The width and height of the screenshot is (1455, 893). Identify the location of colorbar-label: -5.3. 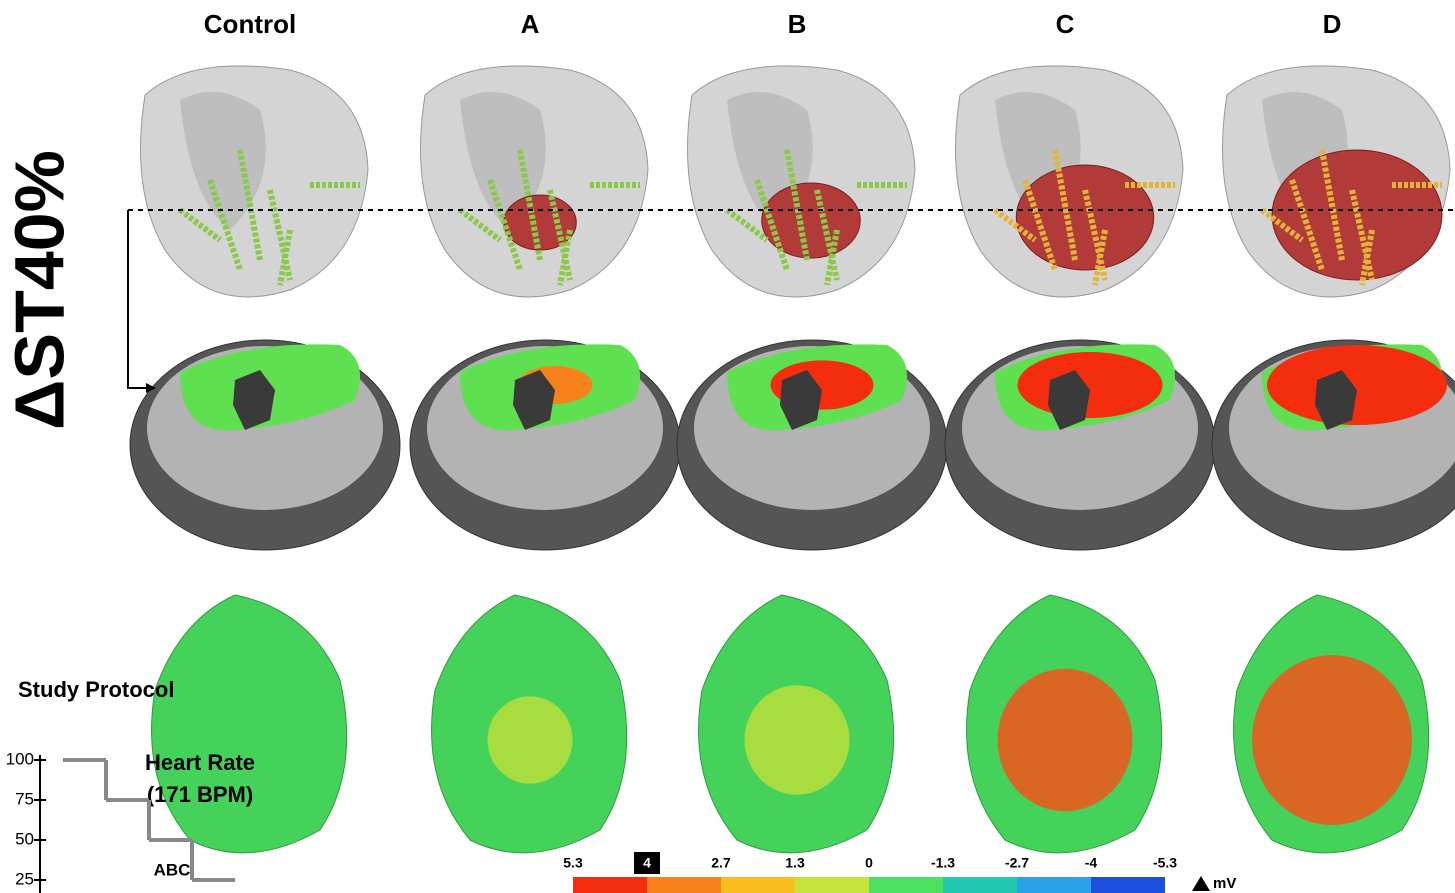
(1165, 863).